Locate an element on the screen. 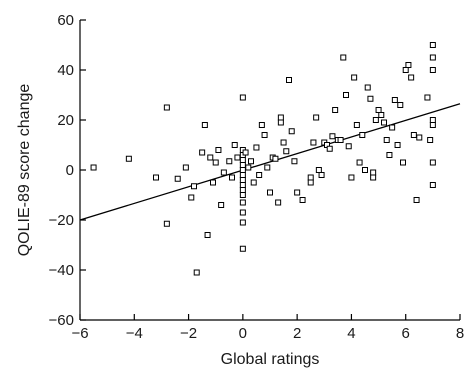  x-tick-label: 6 is located at coordinates (406, 333).